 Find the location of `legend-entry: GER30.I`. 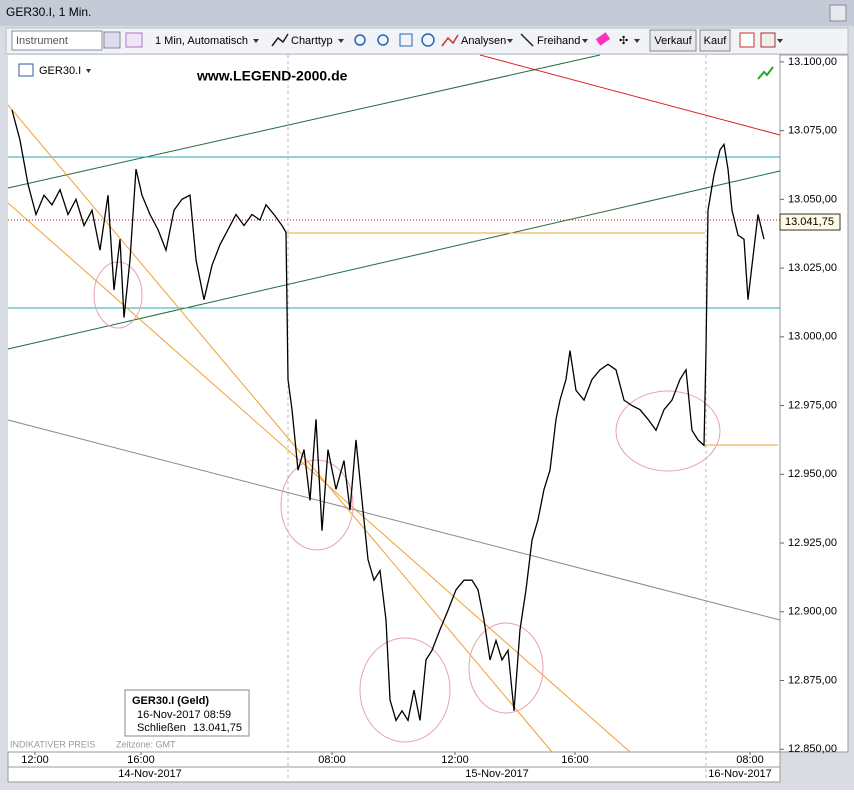

legend-entry: GER30.I is located at coordinates (60, 71).